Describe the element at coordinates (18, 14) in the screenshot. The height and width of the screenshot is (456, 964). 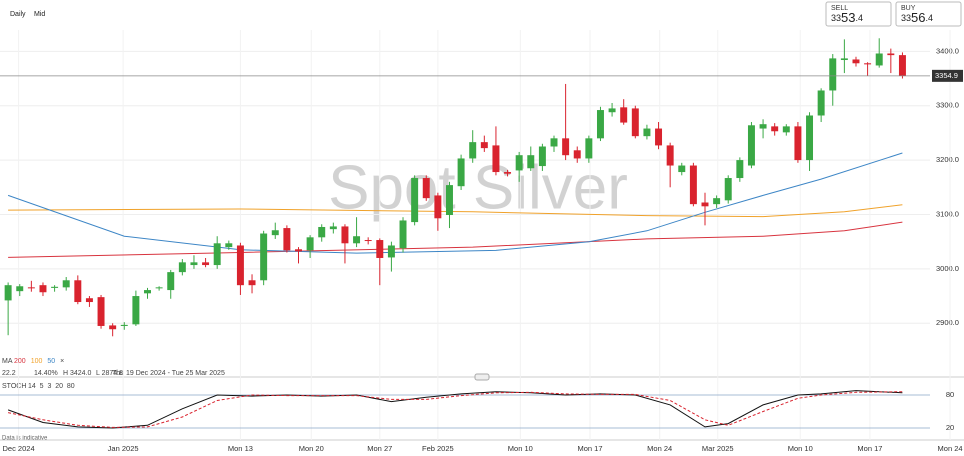
I see `interval: Daily` at that location.